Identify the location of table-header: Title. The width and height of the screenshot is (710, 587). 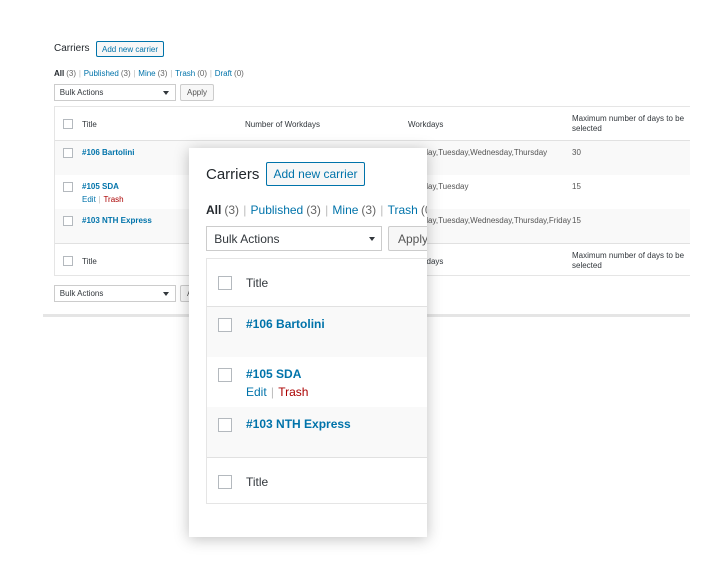
(317, 283).